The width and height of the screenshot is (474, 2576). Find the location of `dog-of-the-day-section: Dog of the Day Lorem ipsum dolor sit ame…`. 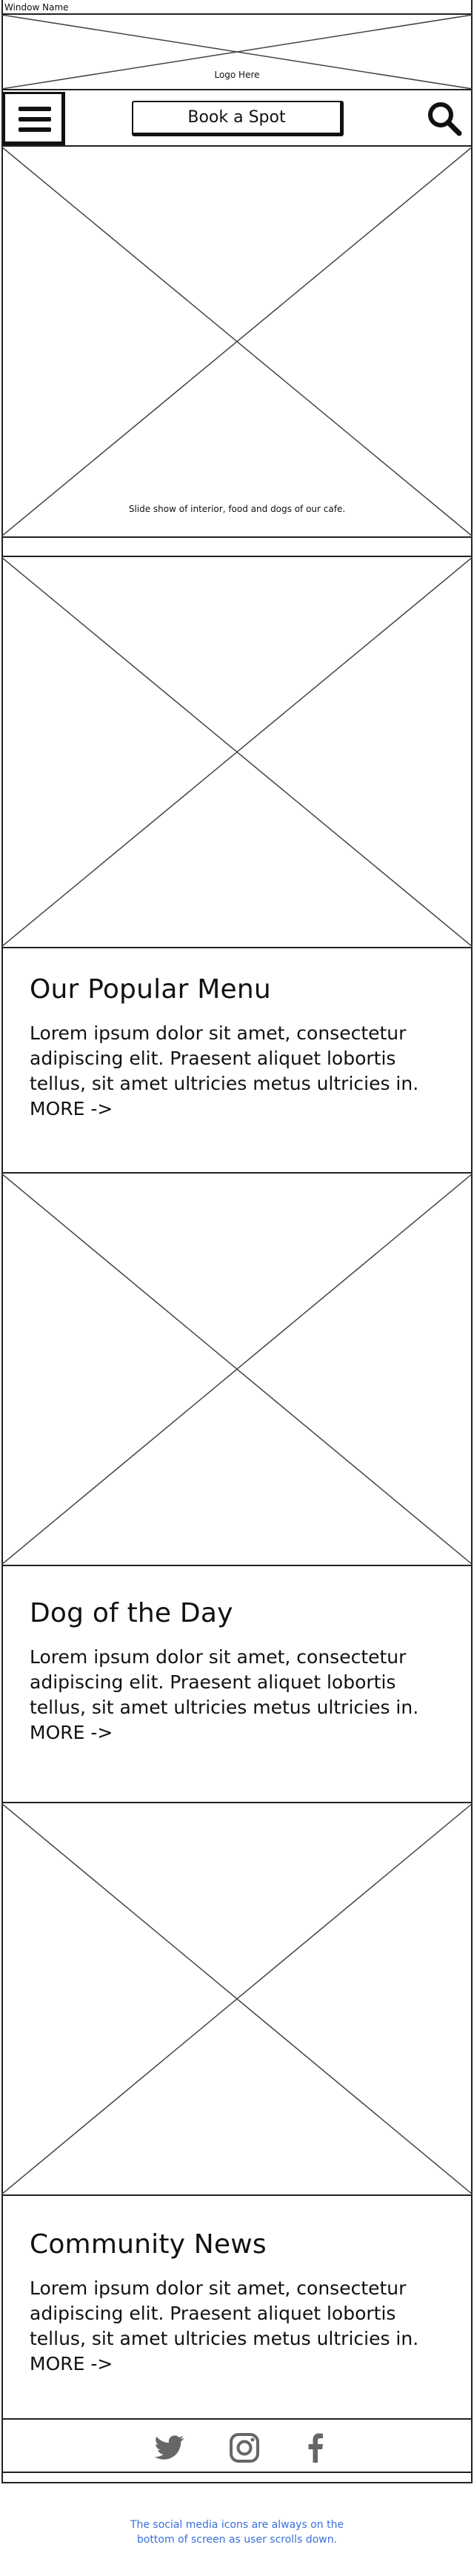

dog-of-the-day-section: Dog of the Day Lorem ipsum dolor sit ame… is located at coordinates (237, 1684).